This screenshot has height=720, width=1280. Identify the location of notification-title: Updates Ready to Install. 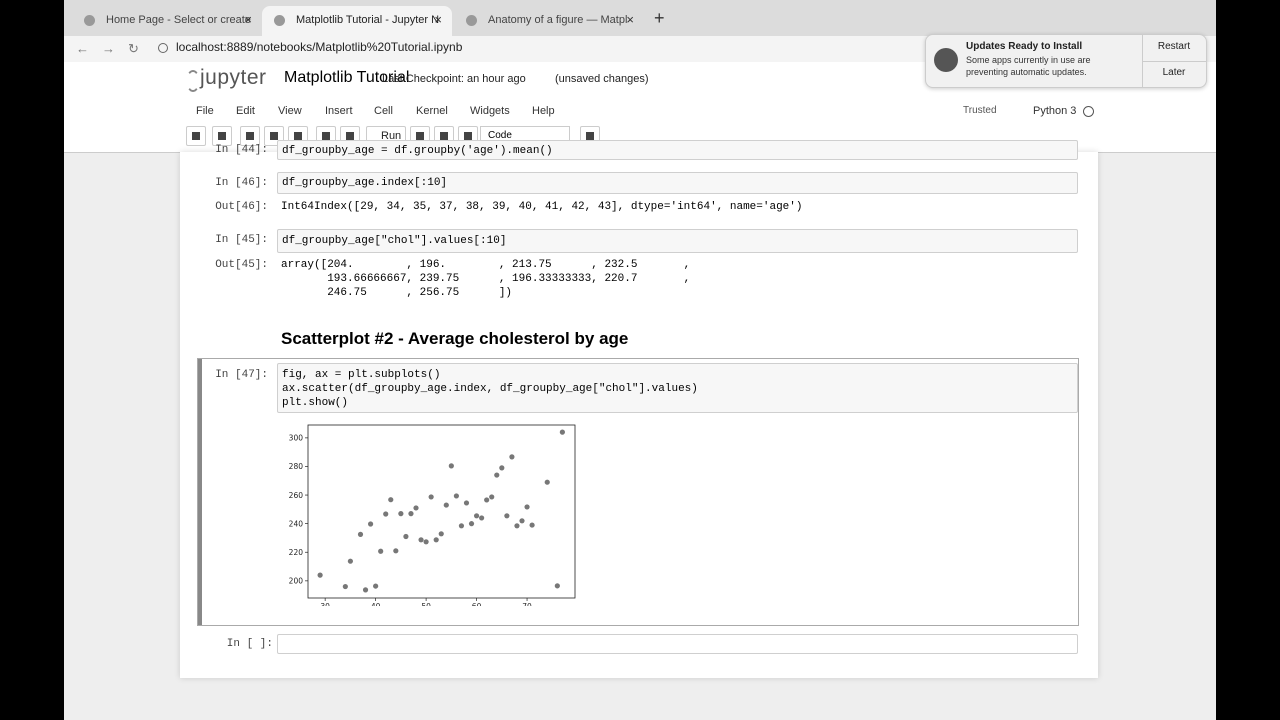
(1024, 46).